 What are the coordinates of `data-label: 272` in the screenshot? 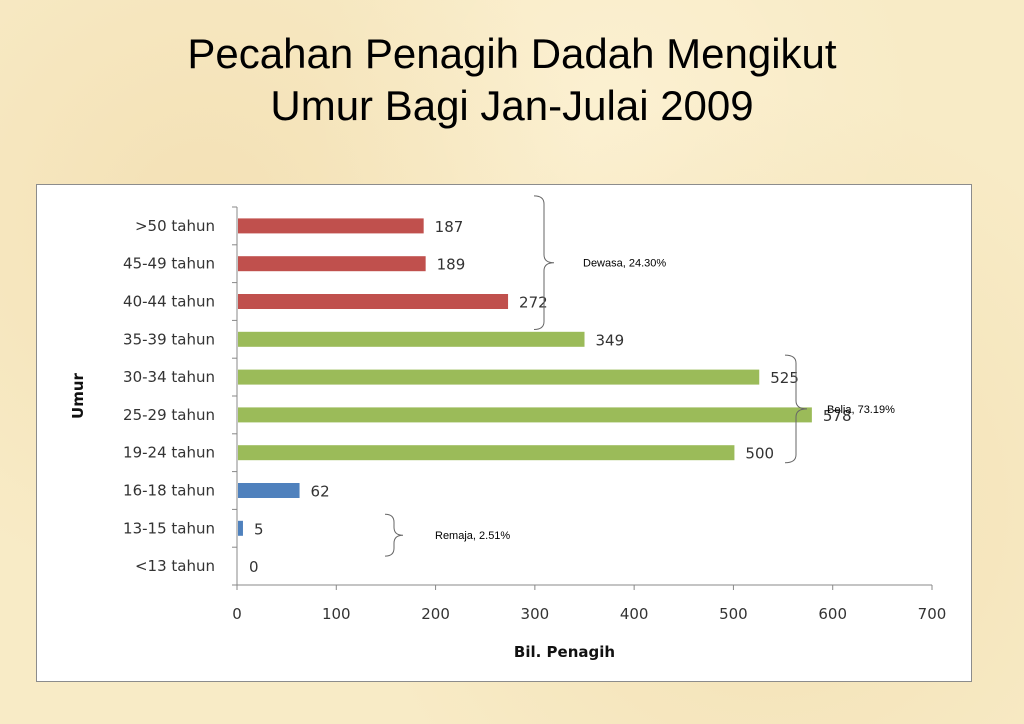 It's located at (533, 303).